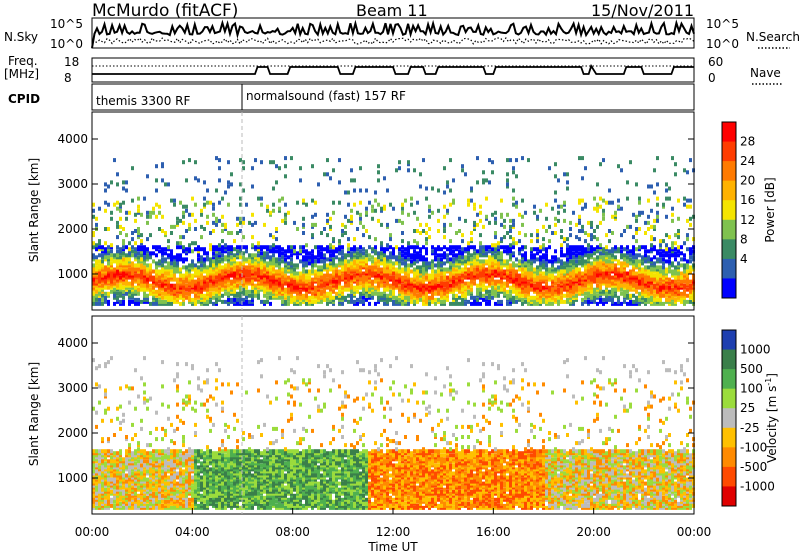  Describe the element at coordinates (747, 181) in the screenshot. I see `colorbar-tick-label: 20` at that location.